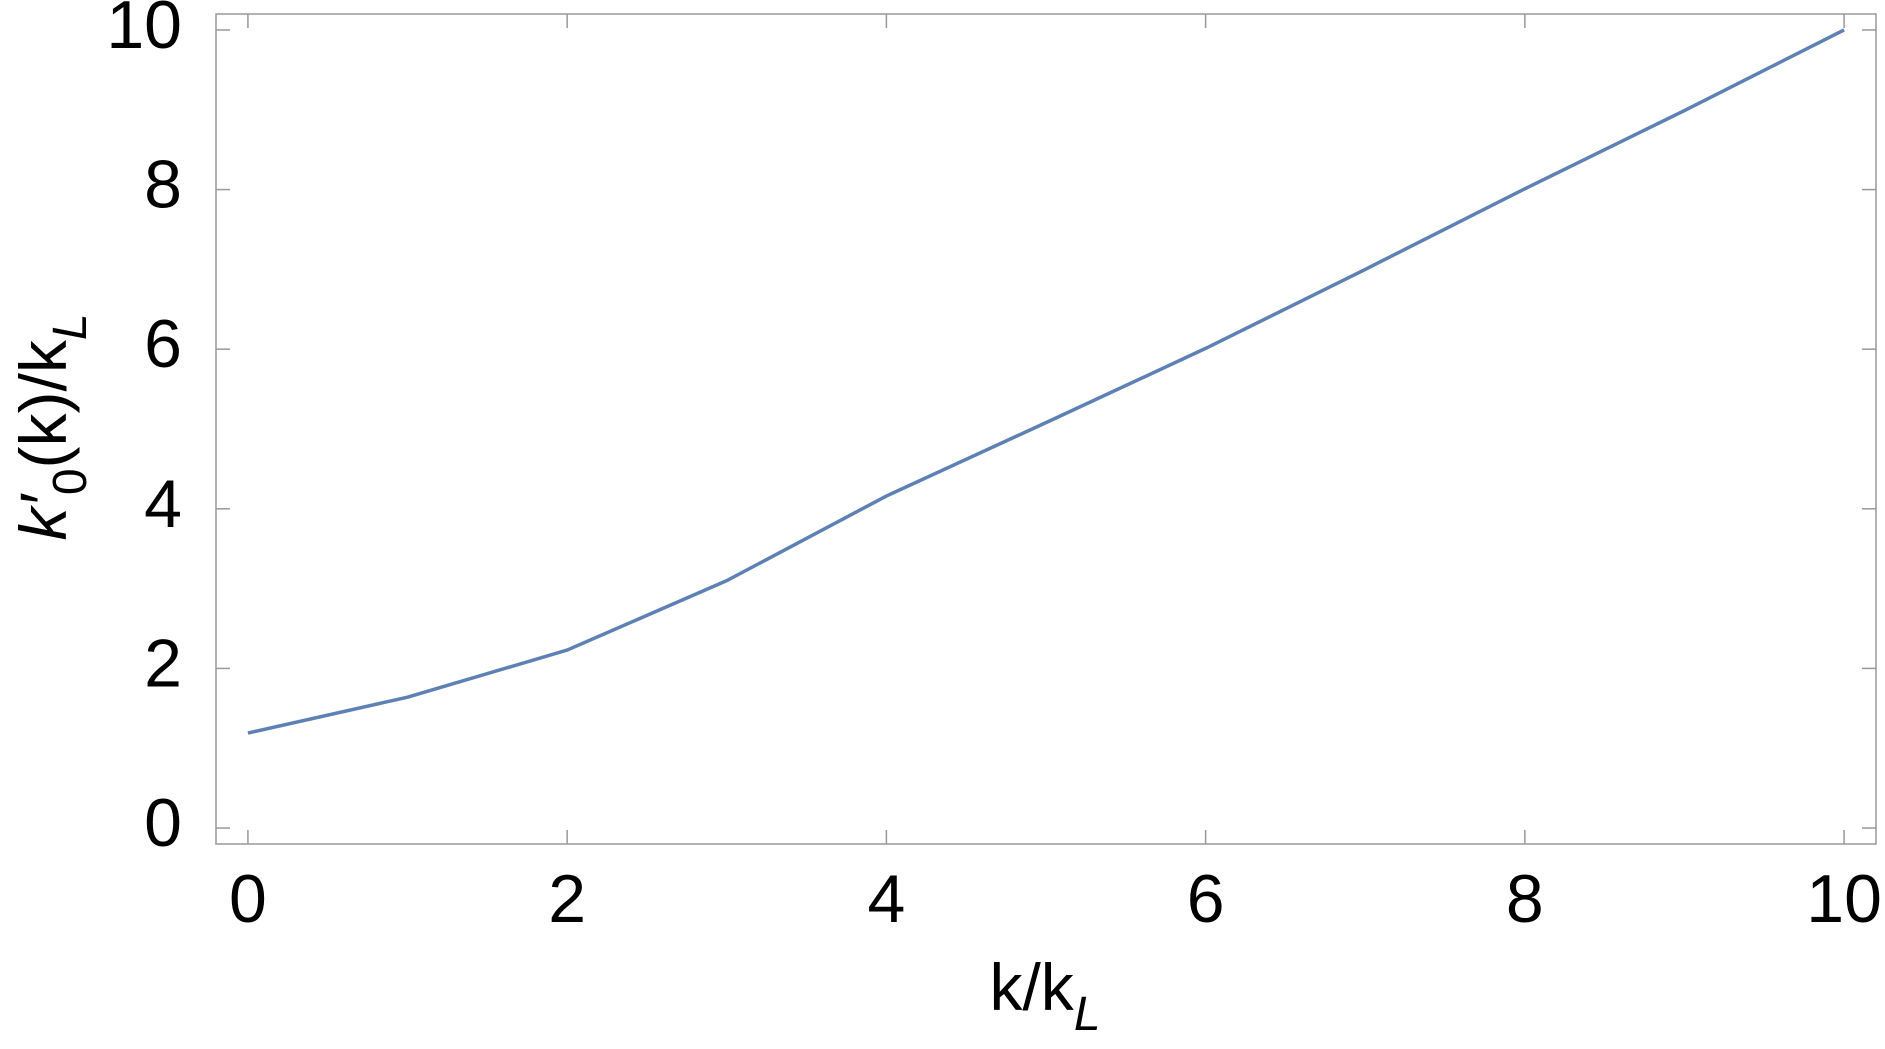  Describe the element at coordinates (163, 185) in the screenshot. I see `y-tick-label: 8` at that location.